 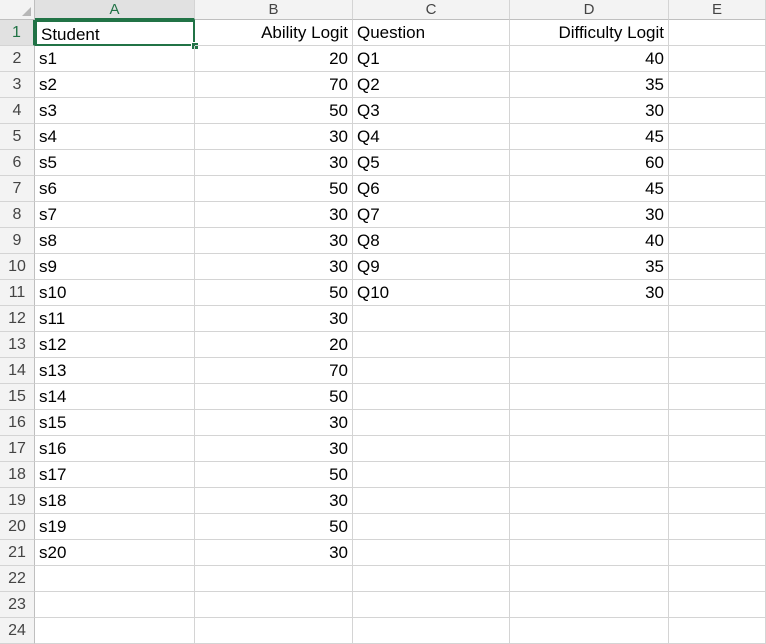 I want to click on row-header-22: 22, so click(x=17, y=579).